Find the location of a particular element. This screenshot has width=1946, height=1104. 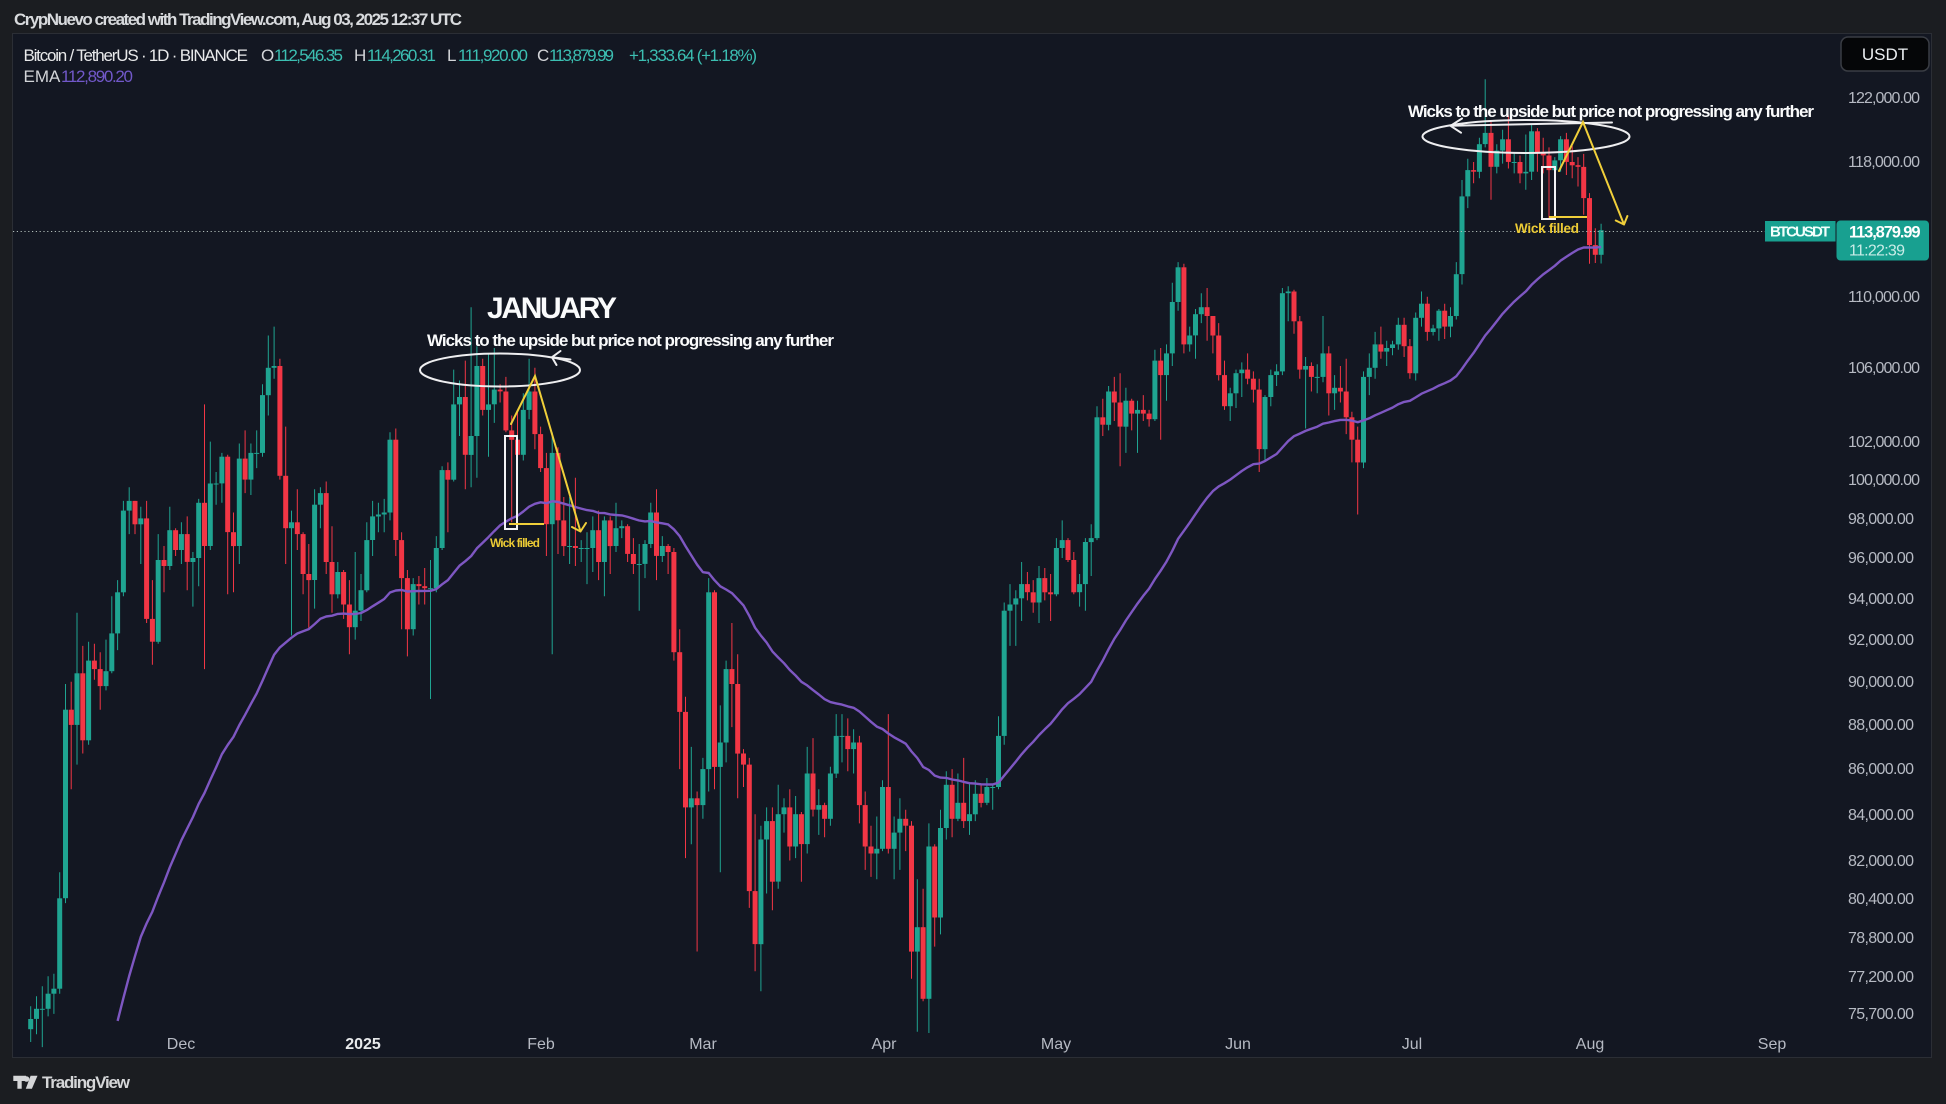

svg-text: 118,000.00 is located at coordinates (1884, 162).